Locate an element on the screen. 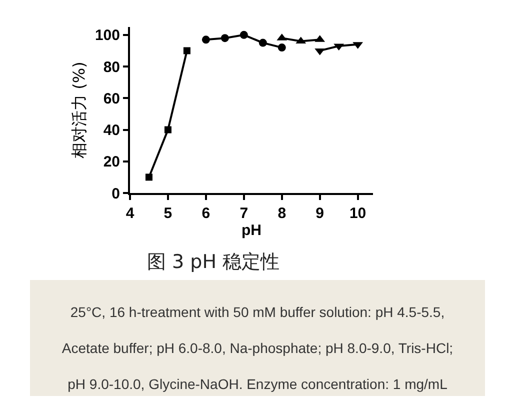 Image resolution: width=506 pixels, height=411 pixels. x-tick-label: 7 is located at coordinates (244, 213).